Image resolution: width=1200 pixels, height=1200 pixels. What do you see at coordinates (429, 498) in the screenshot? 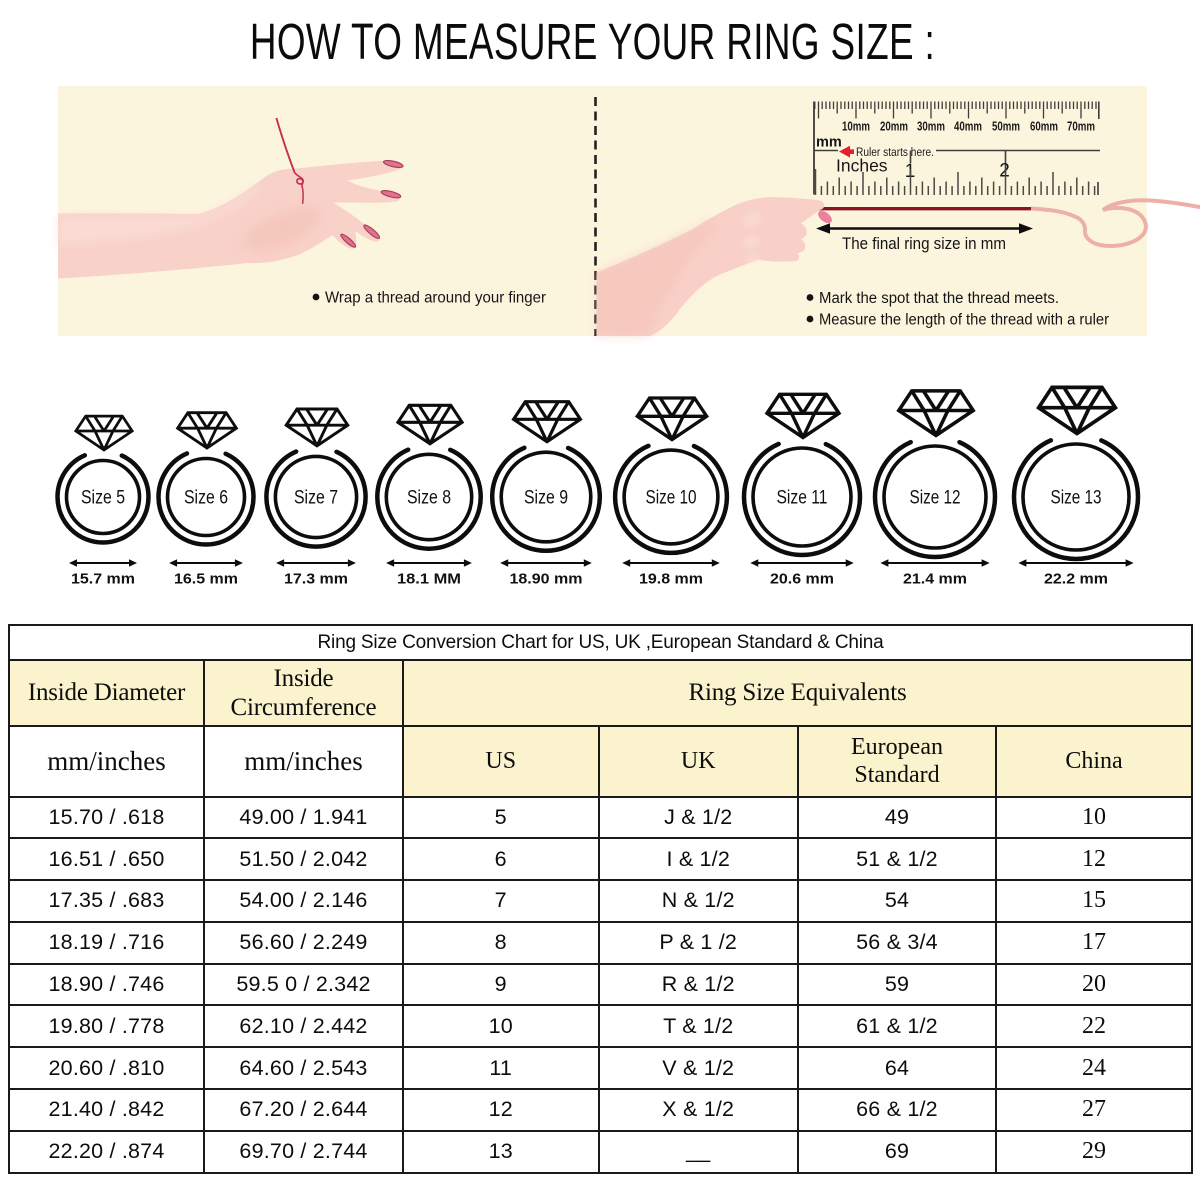
I see `svg-text: Size 8` at bounding box center [429, 498].